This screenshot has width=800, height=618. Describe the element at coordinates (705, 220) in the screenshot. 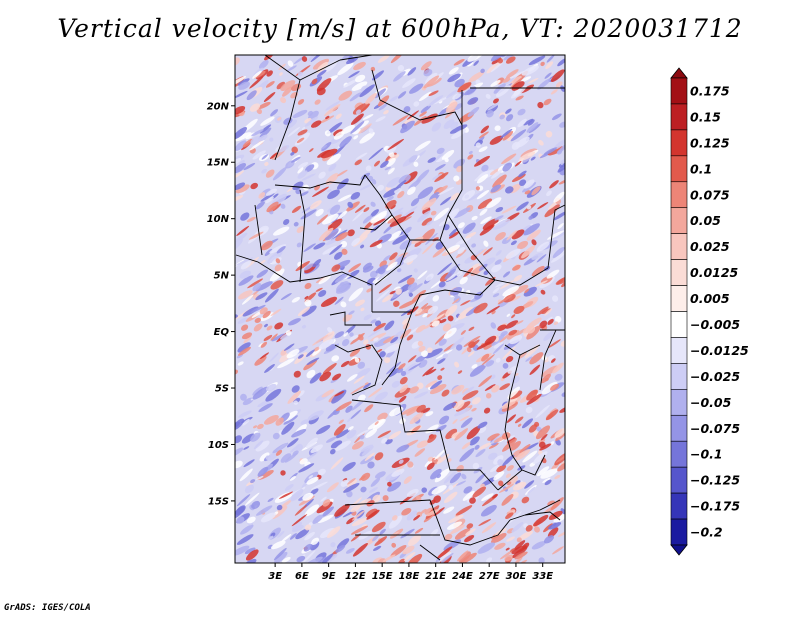

I see `colorbar-label: 0.05` at that location.